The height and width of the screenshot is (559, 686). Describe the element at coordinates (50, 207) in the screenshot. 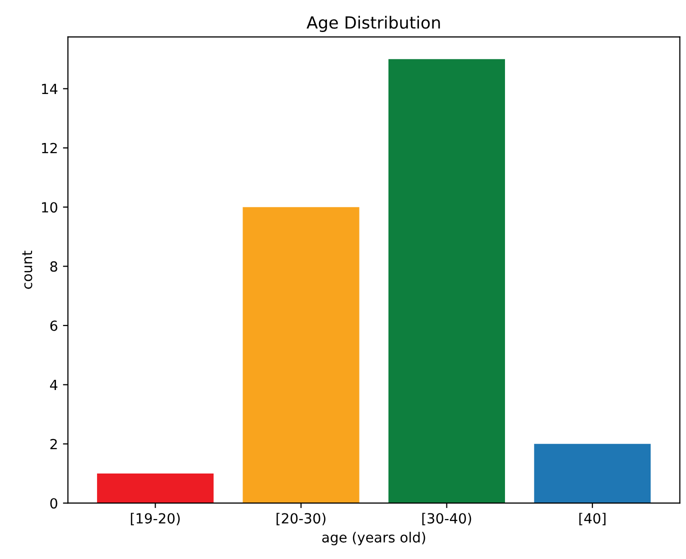

I see `y-tick-label: 10` at that location.